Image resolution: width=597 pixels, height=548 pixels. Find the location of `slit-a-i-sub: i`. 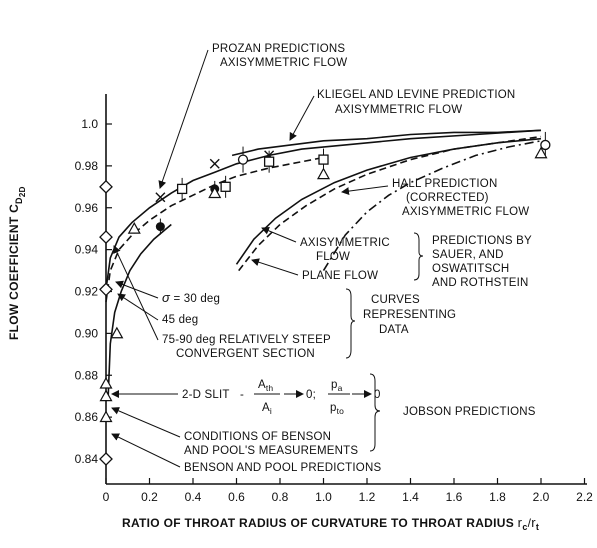

slit-a-i-sub: i is located at coordinates (271, 411).